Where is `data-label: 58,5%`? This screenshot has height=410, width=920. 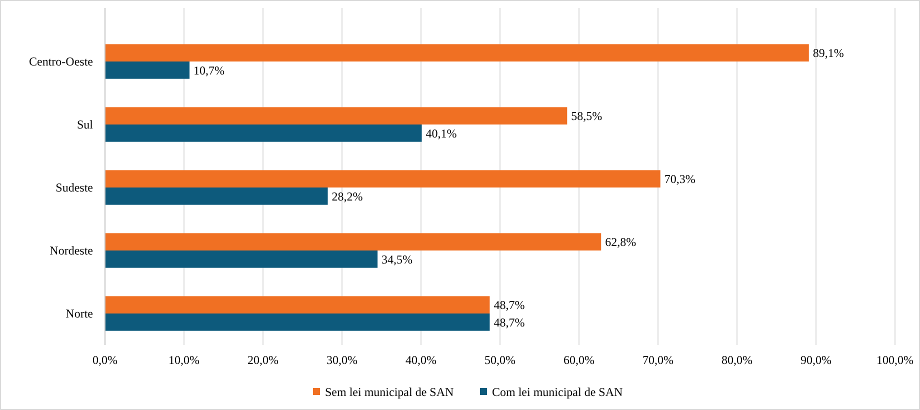 data-label: 58,5% is located at coordinates (586, 116).